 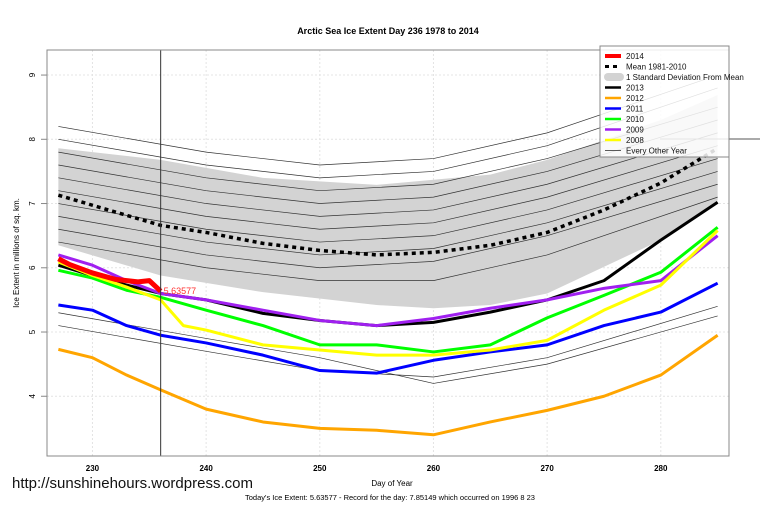 What do you see at coordinates (635, 109) in the screenshot?
I see `legend-label: 2011` at bounding box center [635, 109].